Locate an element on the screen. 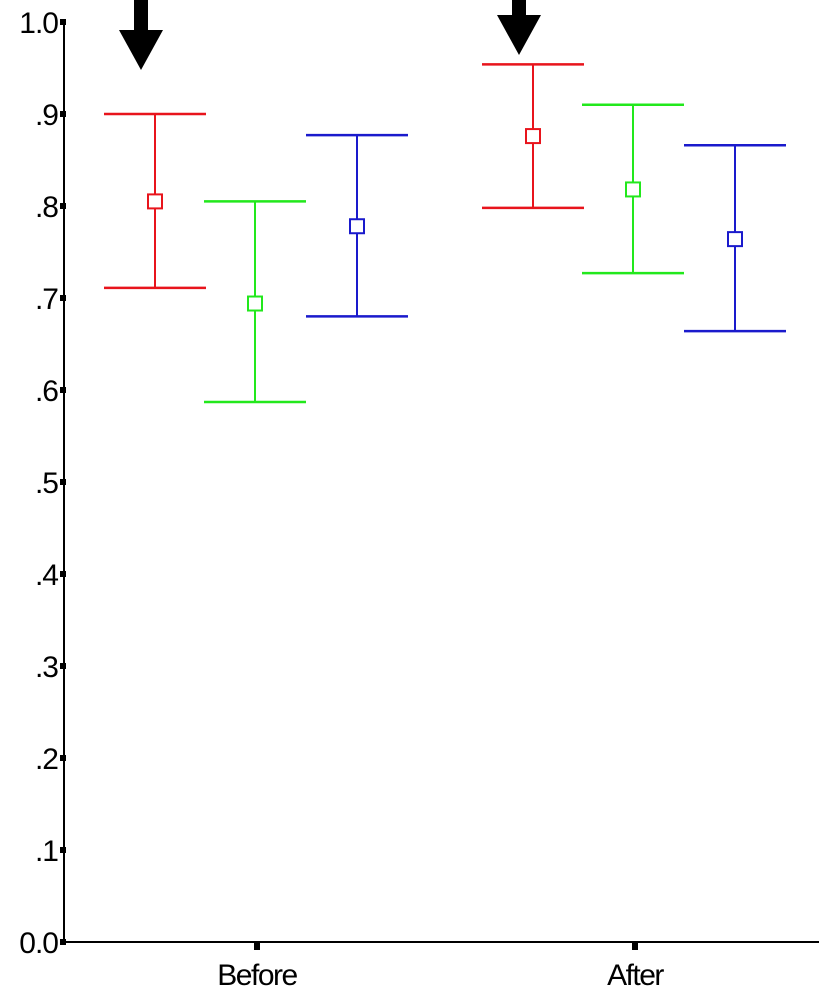 The image size is (819, 1000). y-tick-label: .6 is located at coordinates (46, 391).